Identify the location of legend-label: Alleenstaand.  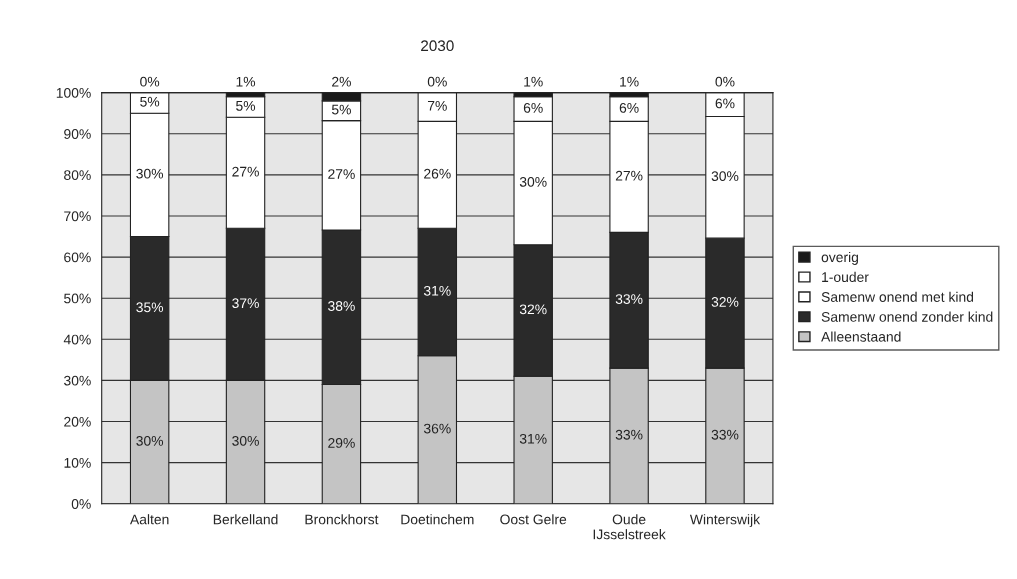
(861, 336).